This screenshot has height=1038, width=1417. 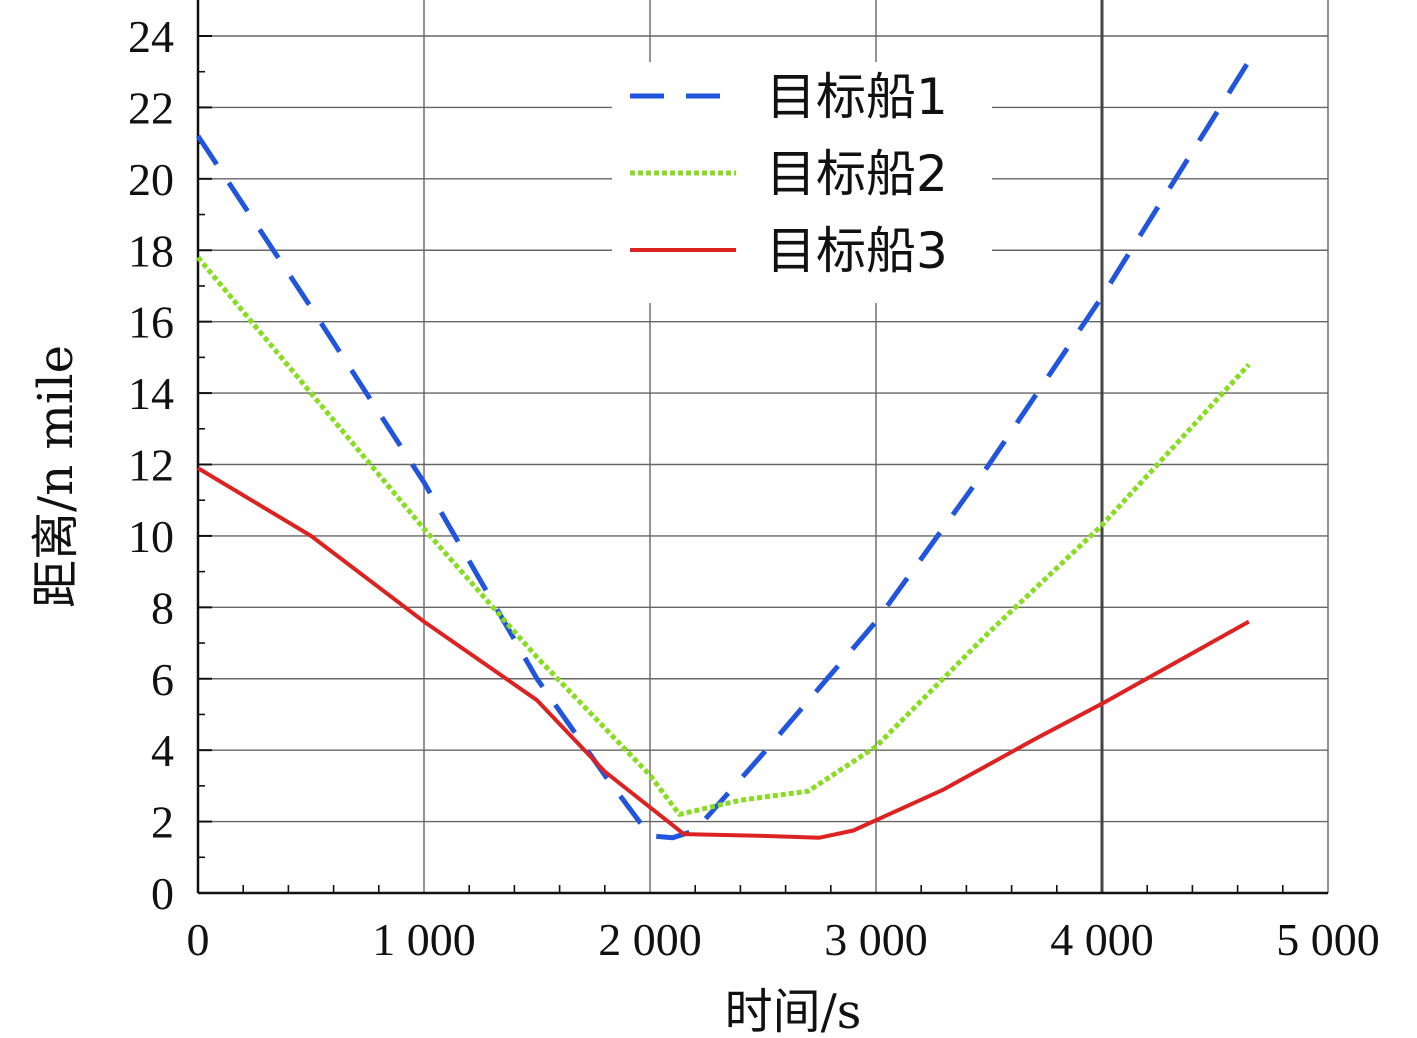 I want to click on x-tick-label: 1 000, so click(x=424, y=939).